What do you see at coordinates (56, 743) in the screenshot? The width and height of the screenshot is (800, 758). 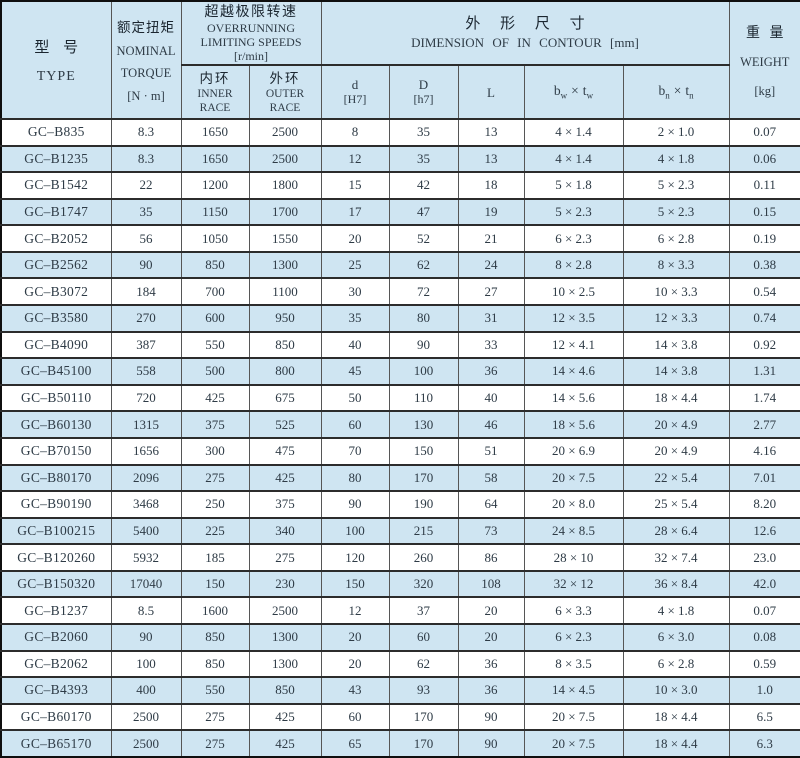 I see `type-cell: GC–B65170` at bounding box center [56, 743].